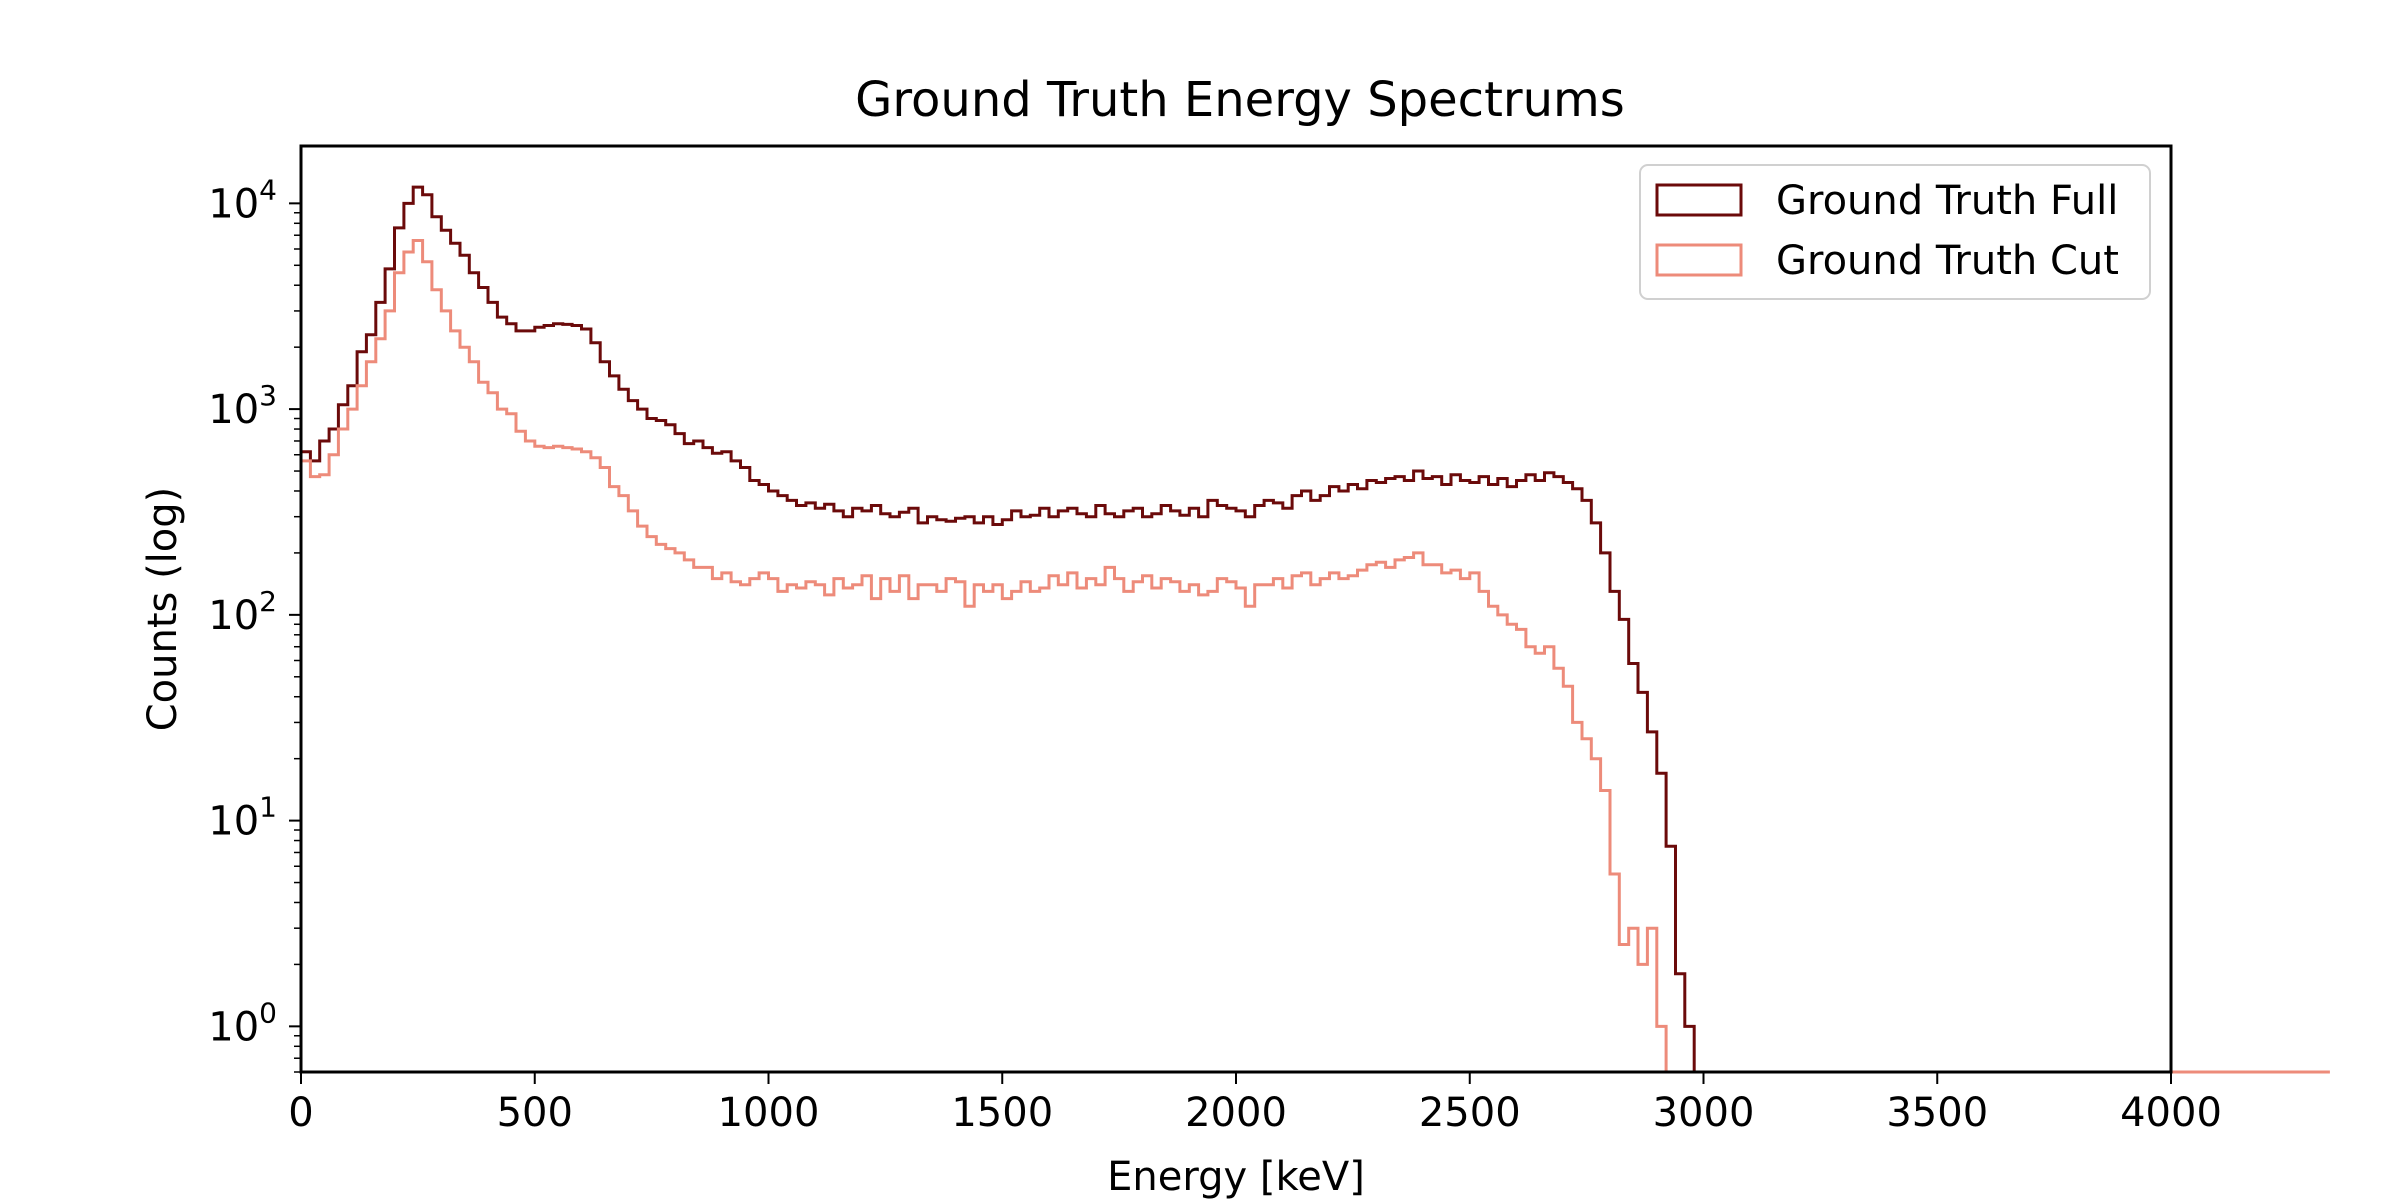  I want to click on x-tick-label: 500, so click(535, 1113).